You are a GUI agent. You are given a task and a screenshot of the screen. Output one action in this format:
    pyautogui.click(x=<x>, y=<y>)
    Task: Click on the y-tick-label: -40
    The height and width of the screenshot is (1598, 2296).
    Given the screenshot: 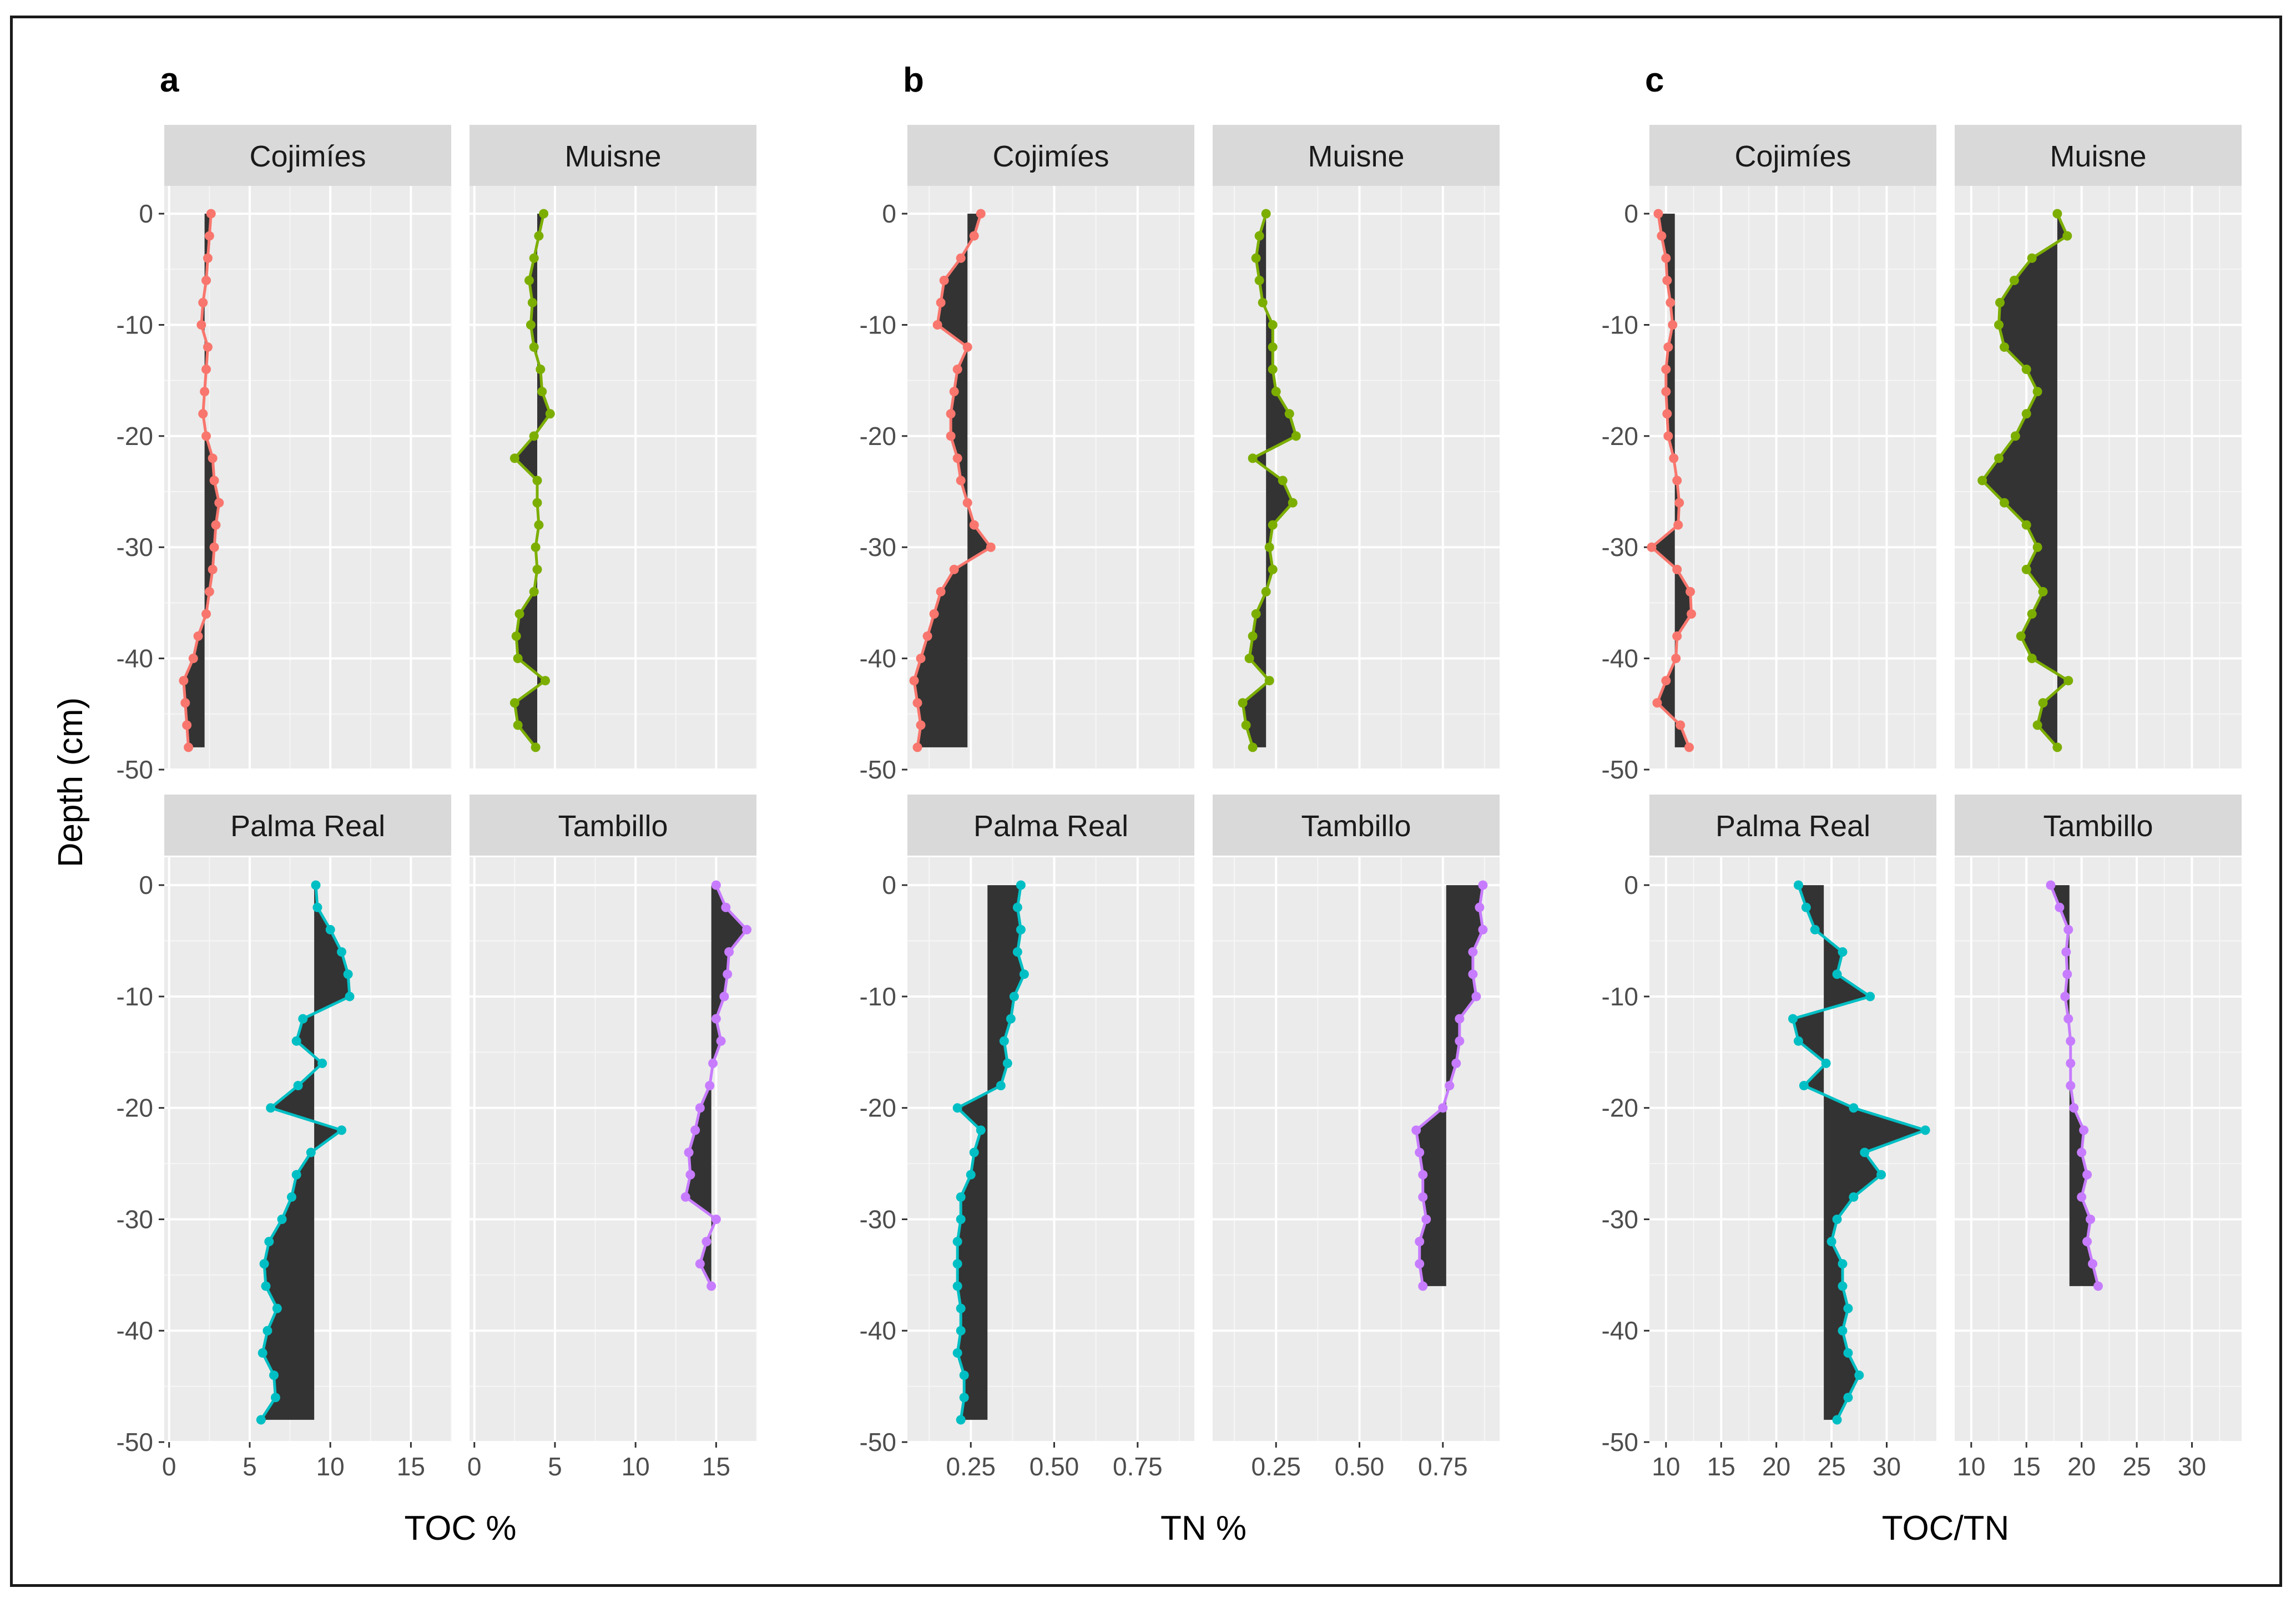 What is the action you would take?
    pyautogui.click(x=878, y=1330)
    